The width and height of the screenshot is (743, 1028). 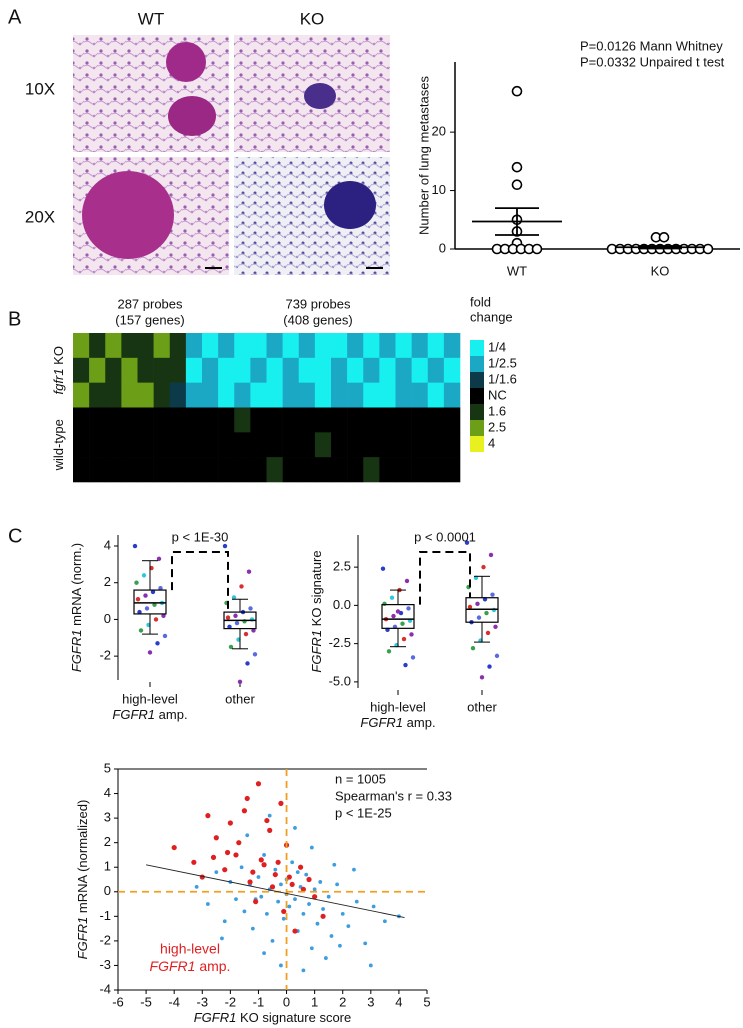 I want to click on annotation: Spearman's r = 0.33, so click(x=393, y=795).